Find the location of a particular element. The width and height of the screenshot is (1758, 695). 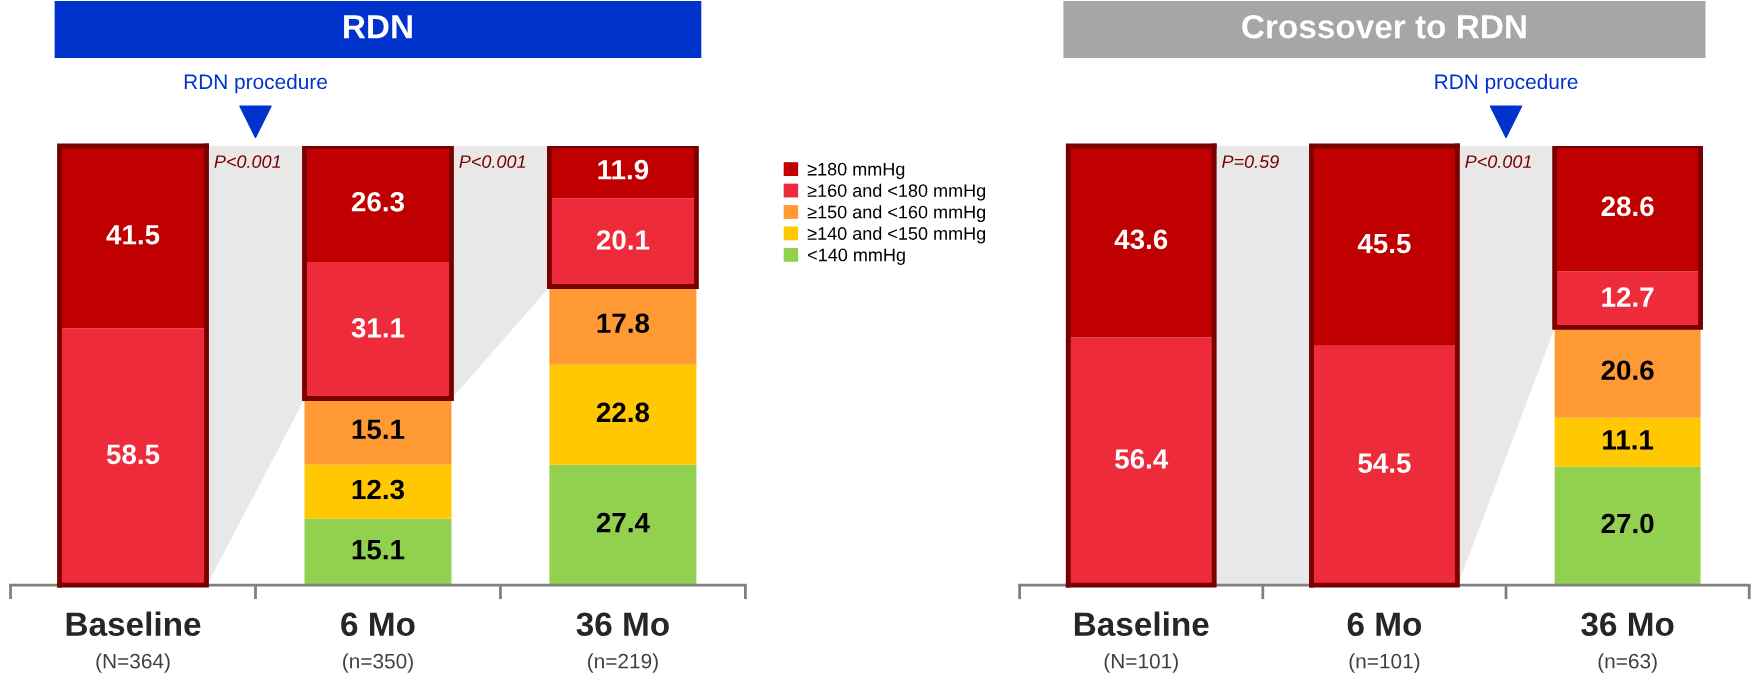

data-label: 31.1 is located at coordinates (378, 328).